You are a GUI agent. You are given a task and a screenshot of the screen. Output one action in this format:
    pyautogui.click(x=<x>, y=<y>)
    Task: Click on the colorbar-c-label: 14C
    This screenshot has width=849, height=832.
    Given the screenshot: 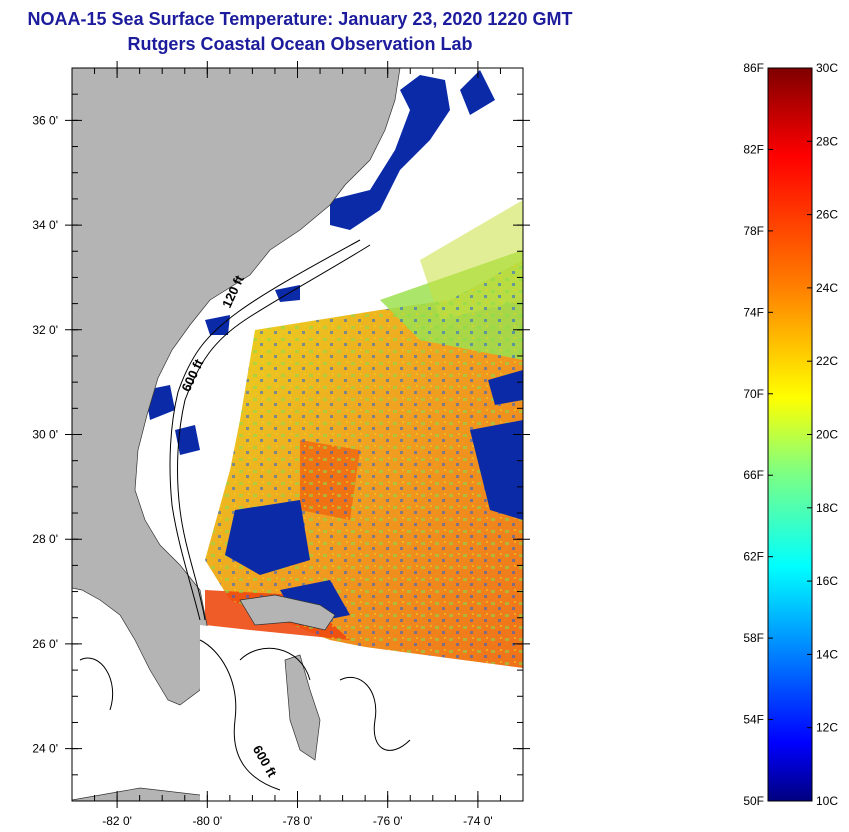 What is the action you would take?
    pyautogui.click(x=827, y=654)
    